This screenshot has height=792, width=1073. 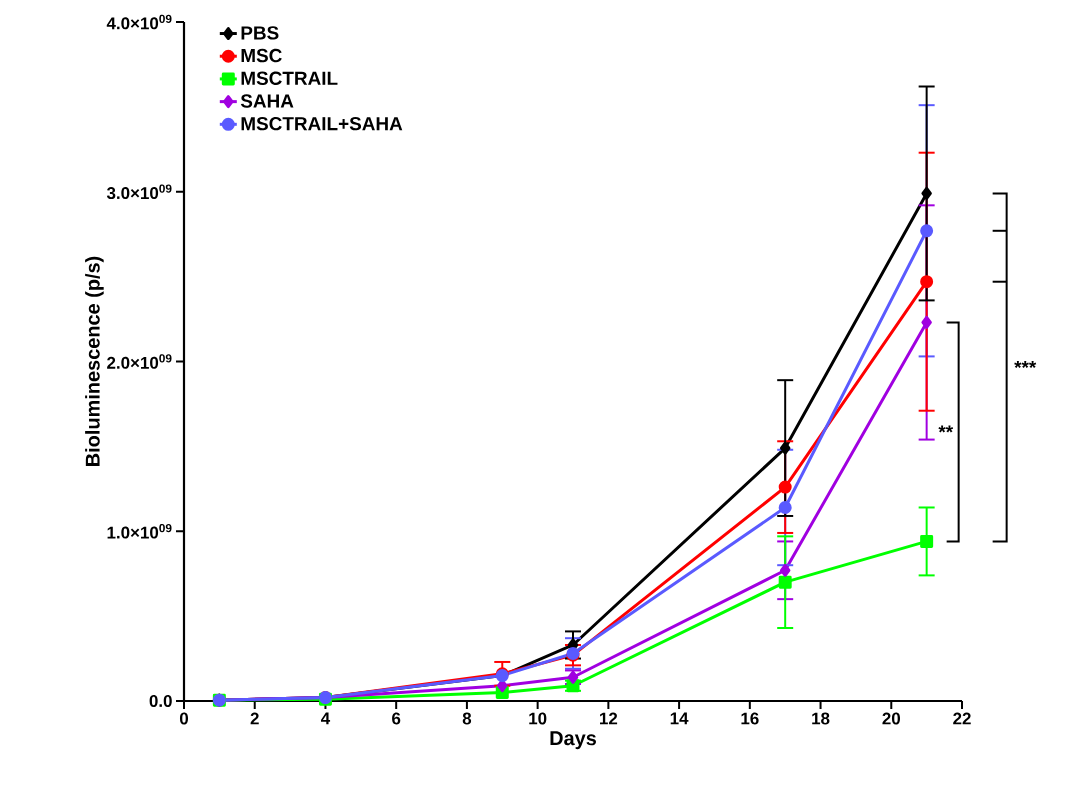 I want to click on x-tick-label: 10, so click(x=538, y=718).